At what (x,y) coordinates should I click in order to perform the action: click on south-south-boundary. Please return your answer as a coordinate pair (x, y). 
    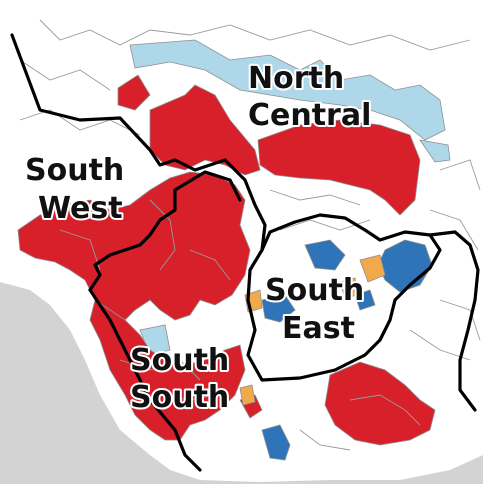
    Looking at the image, I should click on (165, 231).